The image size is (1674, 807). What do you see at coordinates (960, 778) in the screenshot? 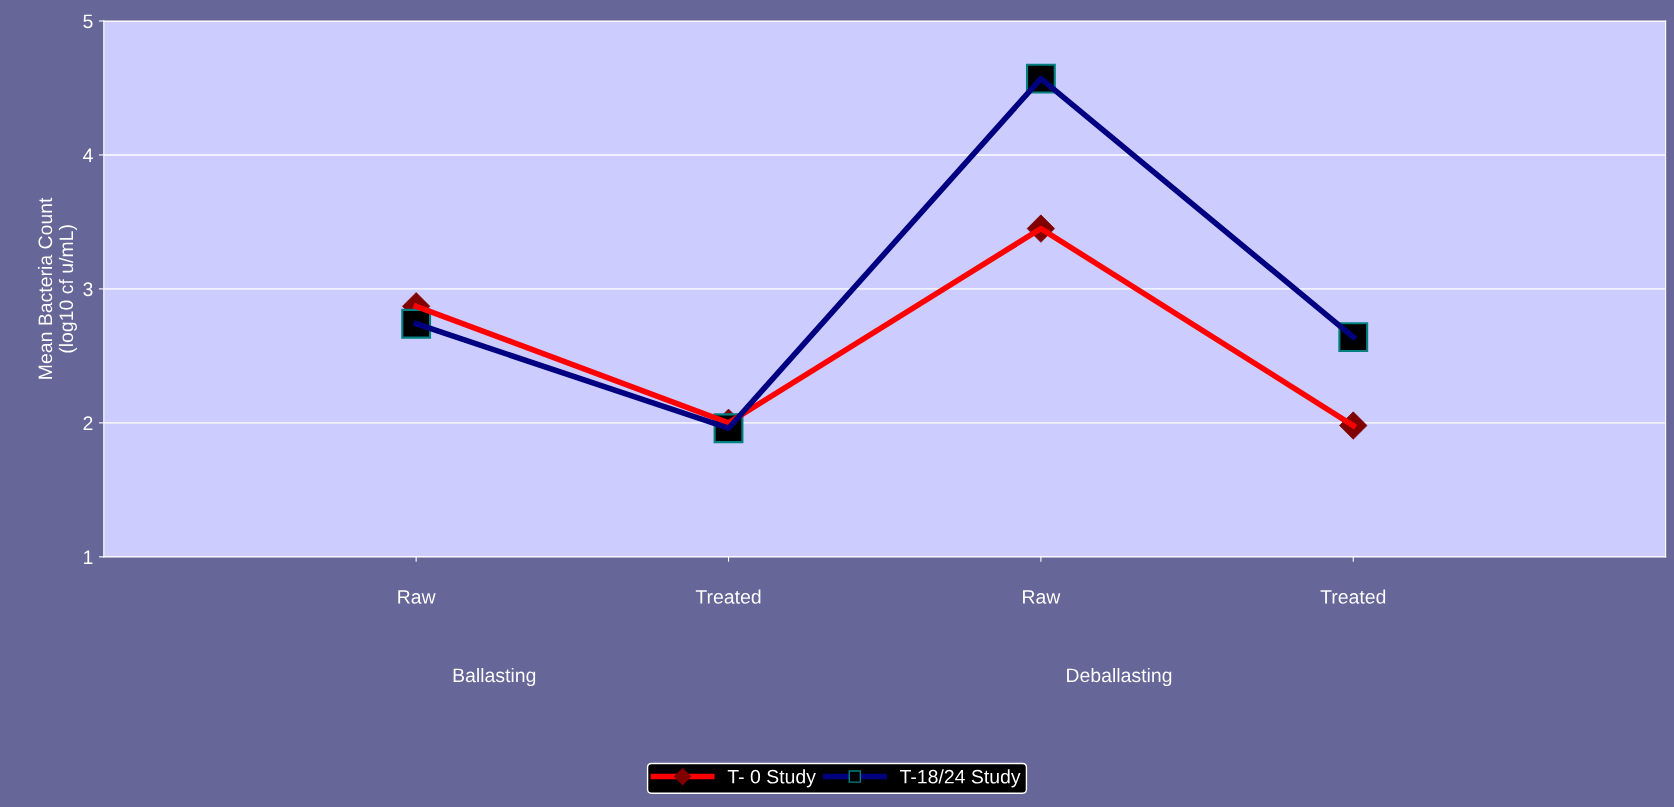
I see `legend-label: T-18/24 Study` at bounding box center [960, 778].